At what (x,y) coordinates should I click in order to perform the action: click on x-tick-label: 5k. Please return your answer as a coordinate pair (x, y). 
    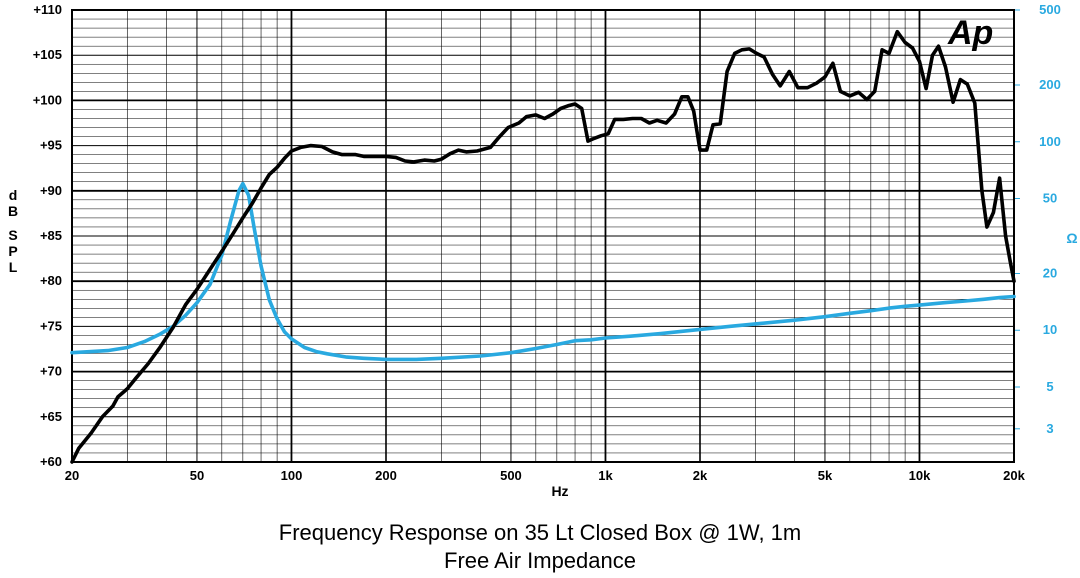
    Looking at the image, I should click on (825, 475).